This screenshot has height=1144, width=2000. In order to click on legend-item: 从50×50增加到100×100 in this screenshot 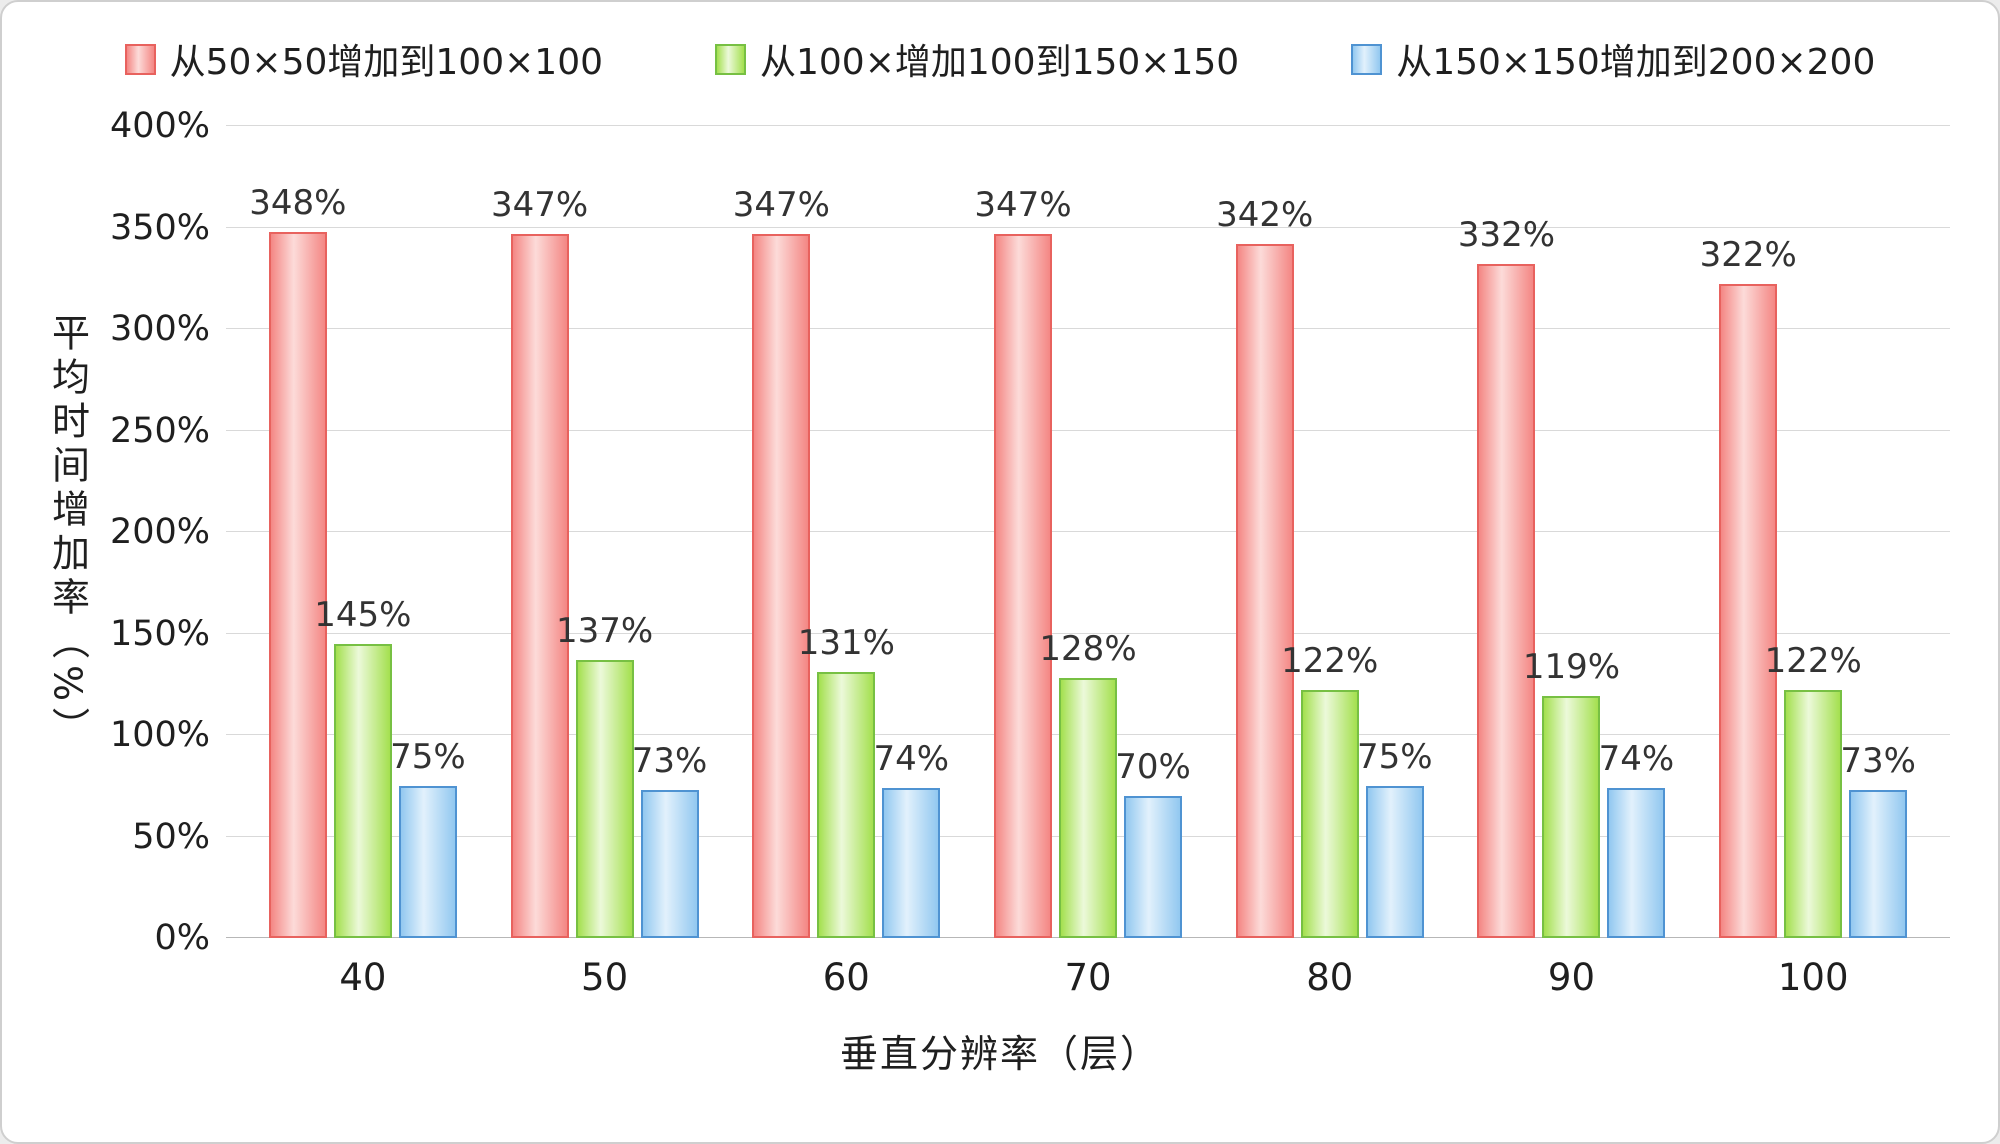, I will do `click(363, 59)`.